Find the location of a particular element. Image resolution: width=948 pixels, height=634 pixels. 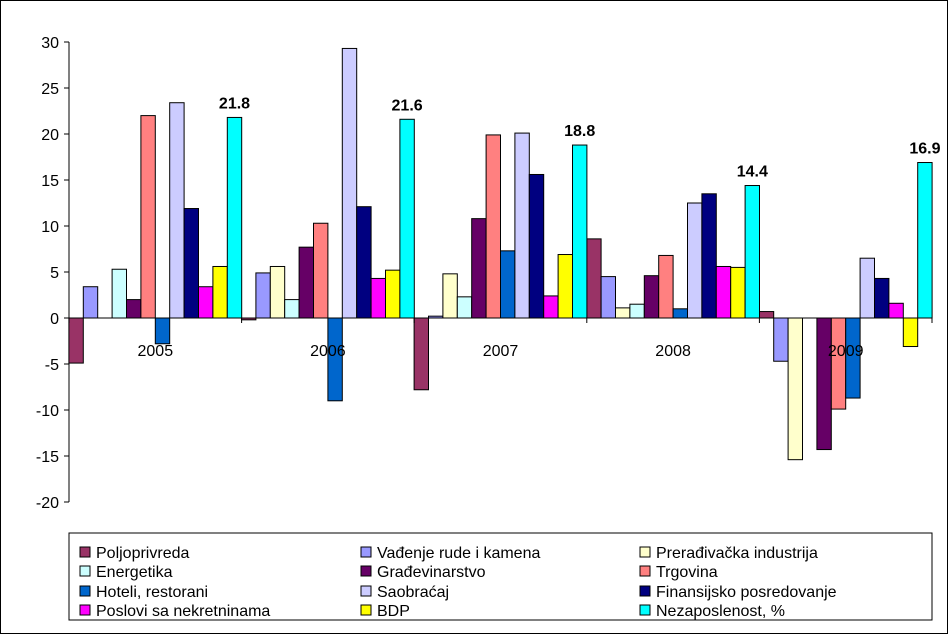

legend-label: BDP is located at coordinates (393, 611).